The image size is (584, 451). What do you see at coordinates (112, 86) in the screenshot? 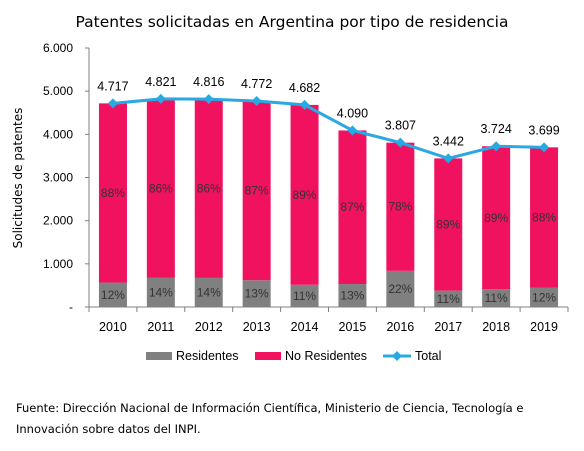
I see `total-data-label: 4.717` at bounding box center [112, 86].